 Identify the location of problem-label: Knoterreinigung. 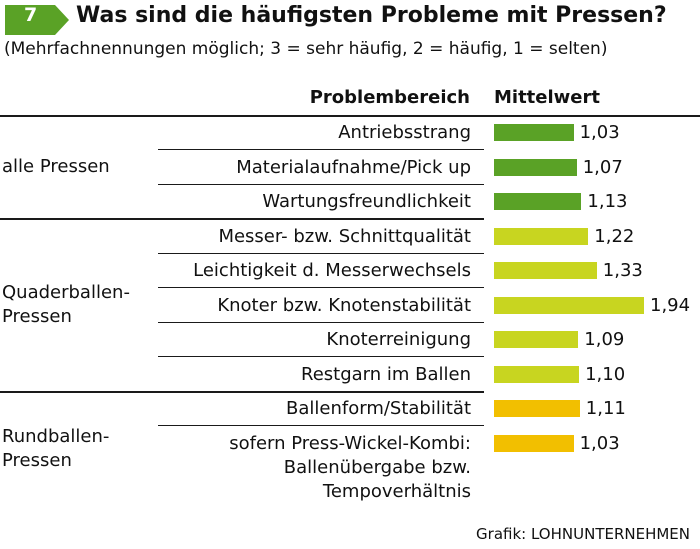
(398, 339).